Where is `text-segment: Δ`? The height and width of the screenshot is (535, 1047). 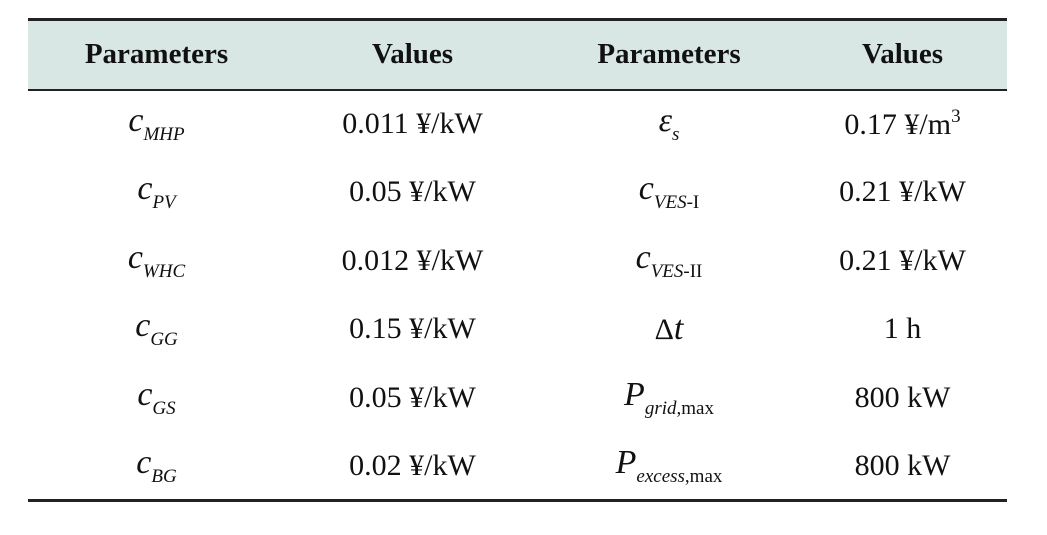 text-segment: Δ is located at coordinates (664, 330).